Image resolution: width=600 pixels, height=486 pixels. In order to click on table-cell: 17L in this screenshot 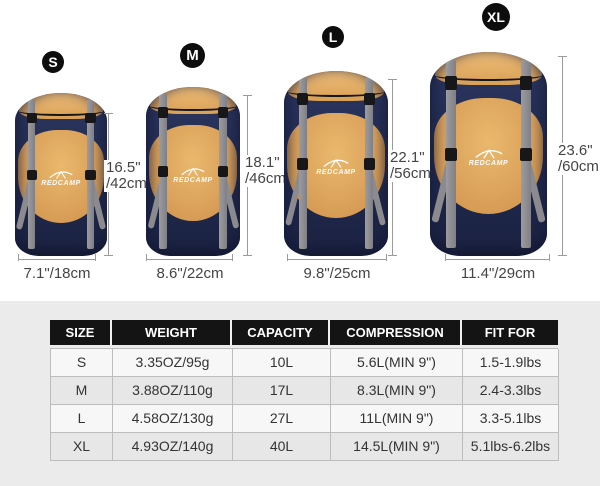, I will do `click(282, 391)`.